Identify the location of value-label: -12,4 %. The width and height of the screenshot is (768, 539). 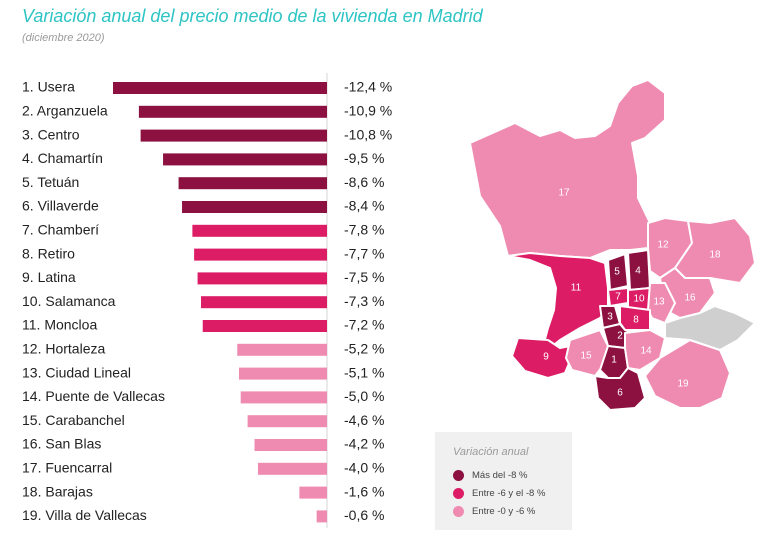
(368, 87).